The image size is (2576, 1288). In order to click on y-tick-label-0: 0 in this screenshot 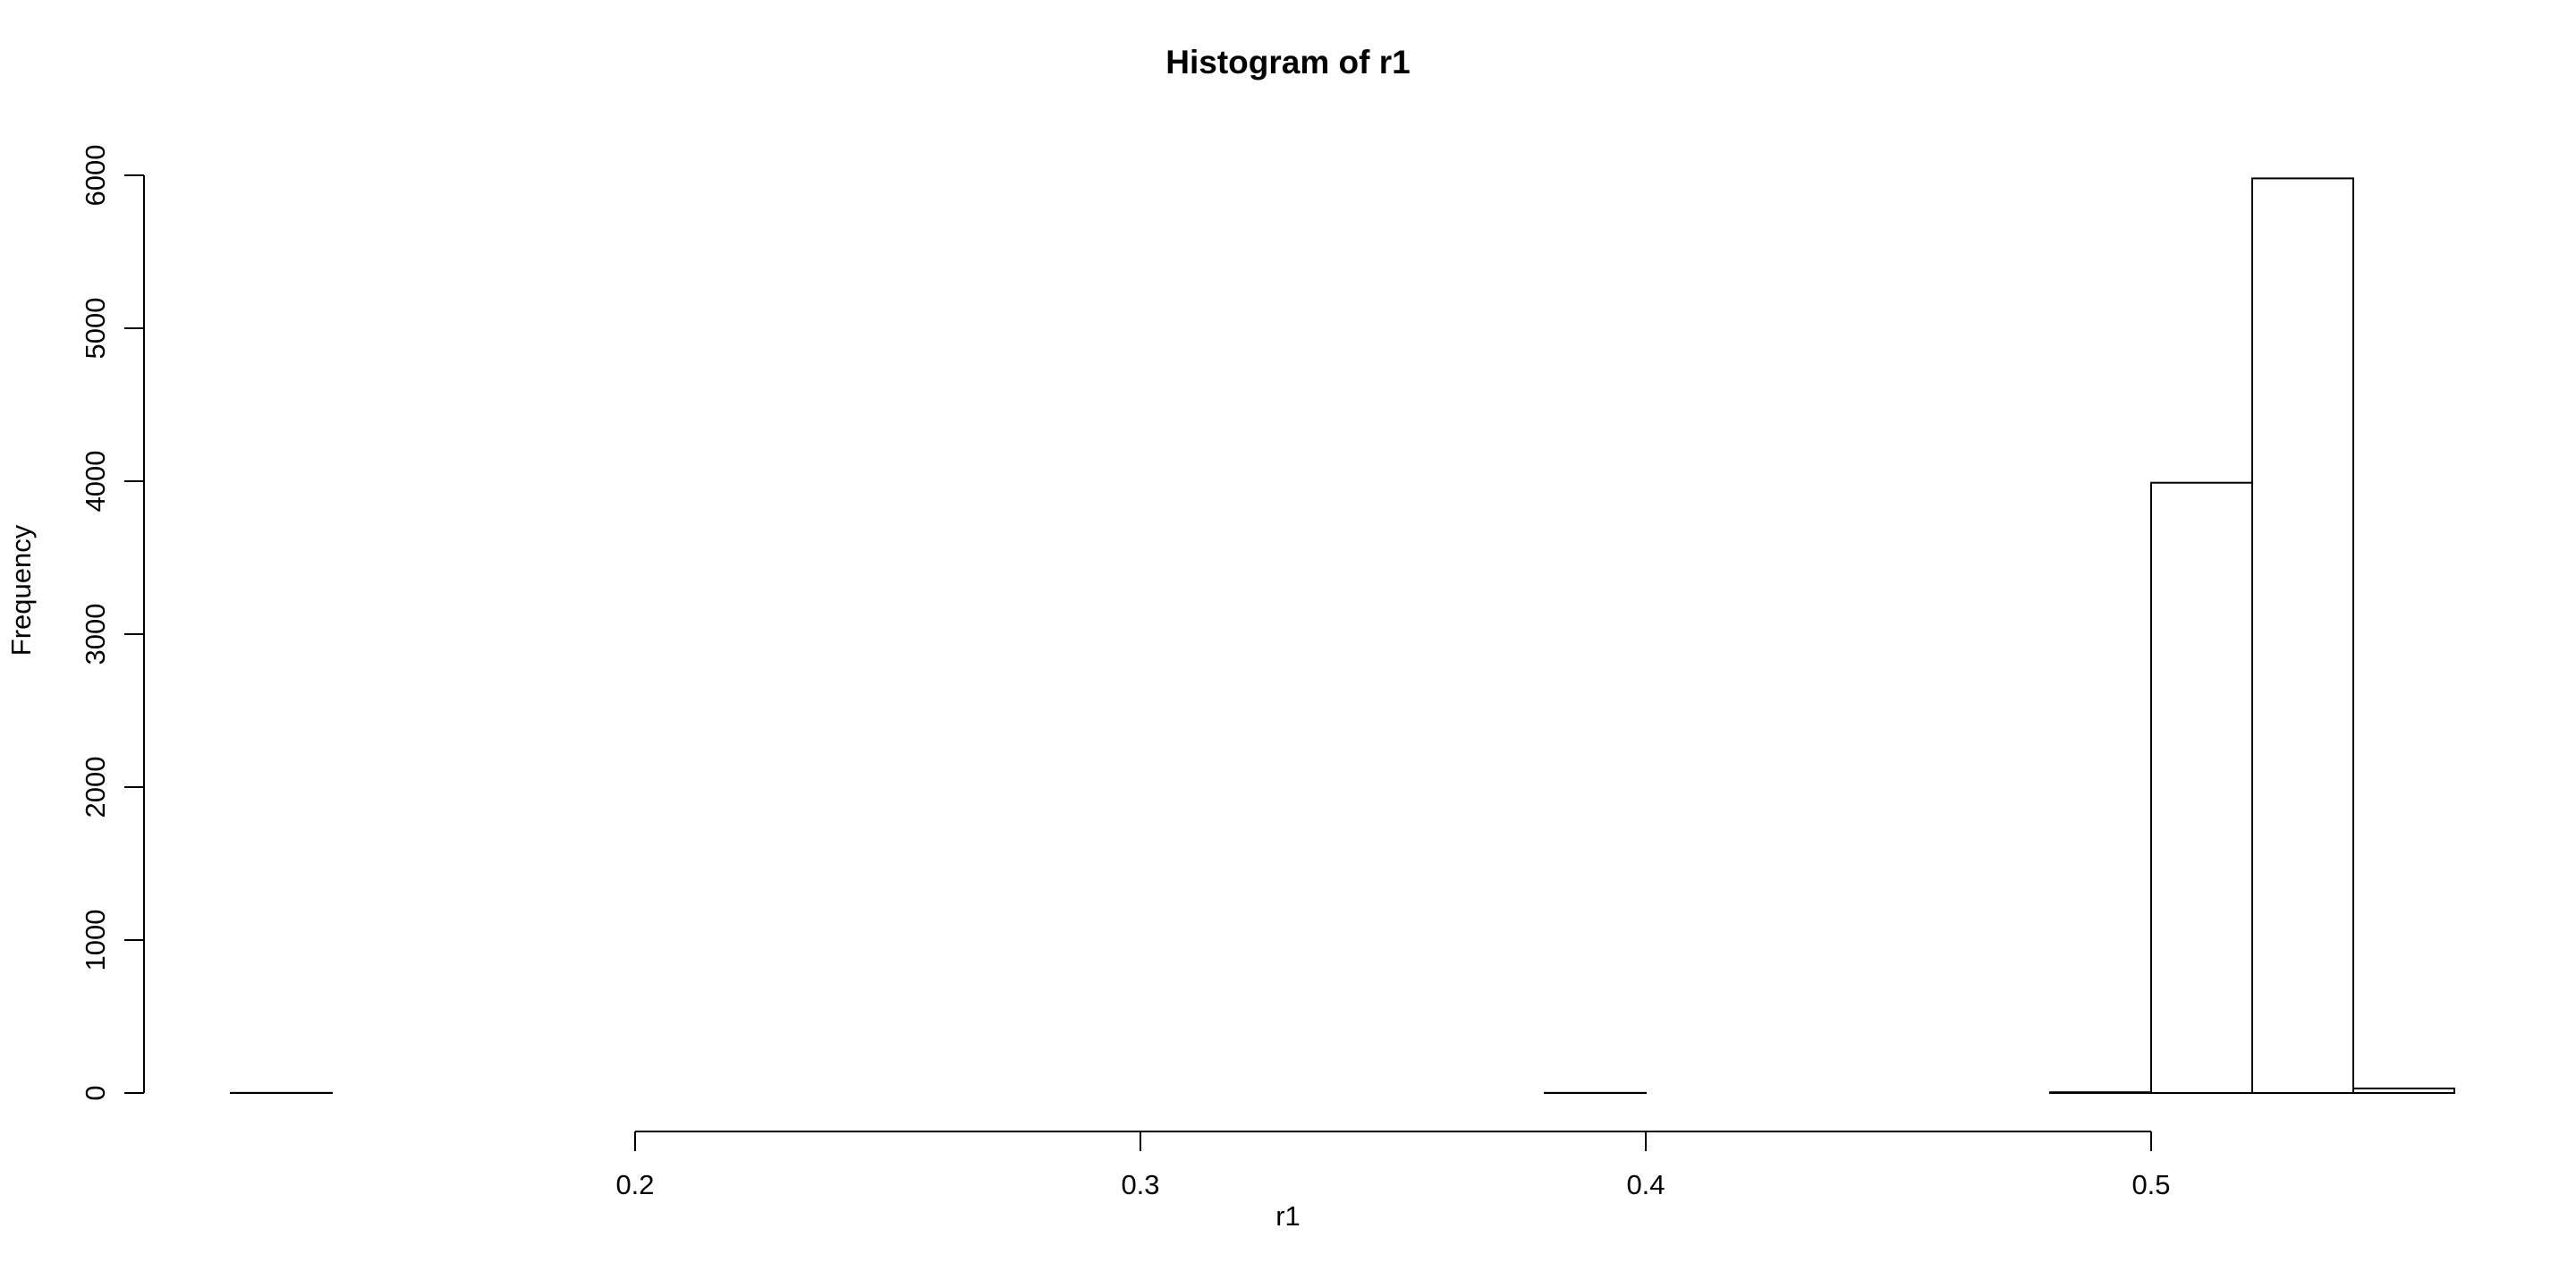, I will do `click(95, 1092)`.